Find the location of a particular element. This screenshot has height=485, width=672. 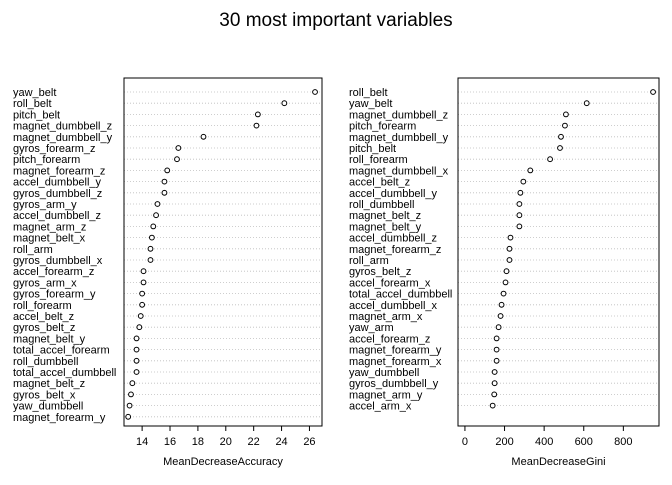

x-axis-title: MeanDecreaseGini is located at coordinates (558, 462).